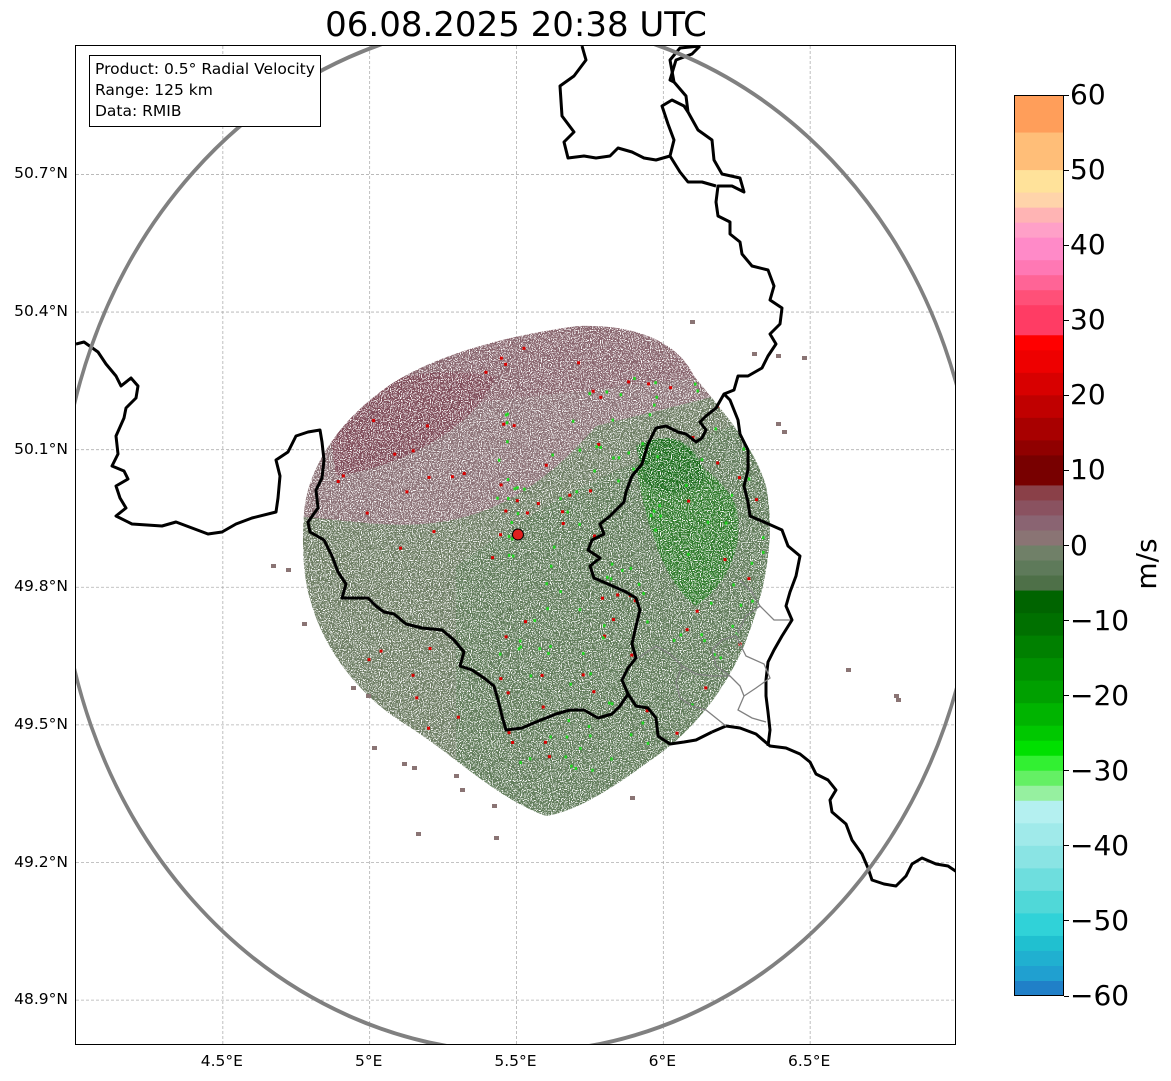 The width and height of the screenshot is (1171, 1081). What do you see at coordinates (662, 1061) in the screenshot?
I see `lon-tick-label: 6°E` at bounding box center [662, 1061].